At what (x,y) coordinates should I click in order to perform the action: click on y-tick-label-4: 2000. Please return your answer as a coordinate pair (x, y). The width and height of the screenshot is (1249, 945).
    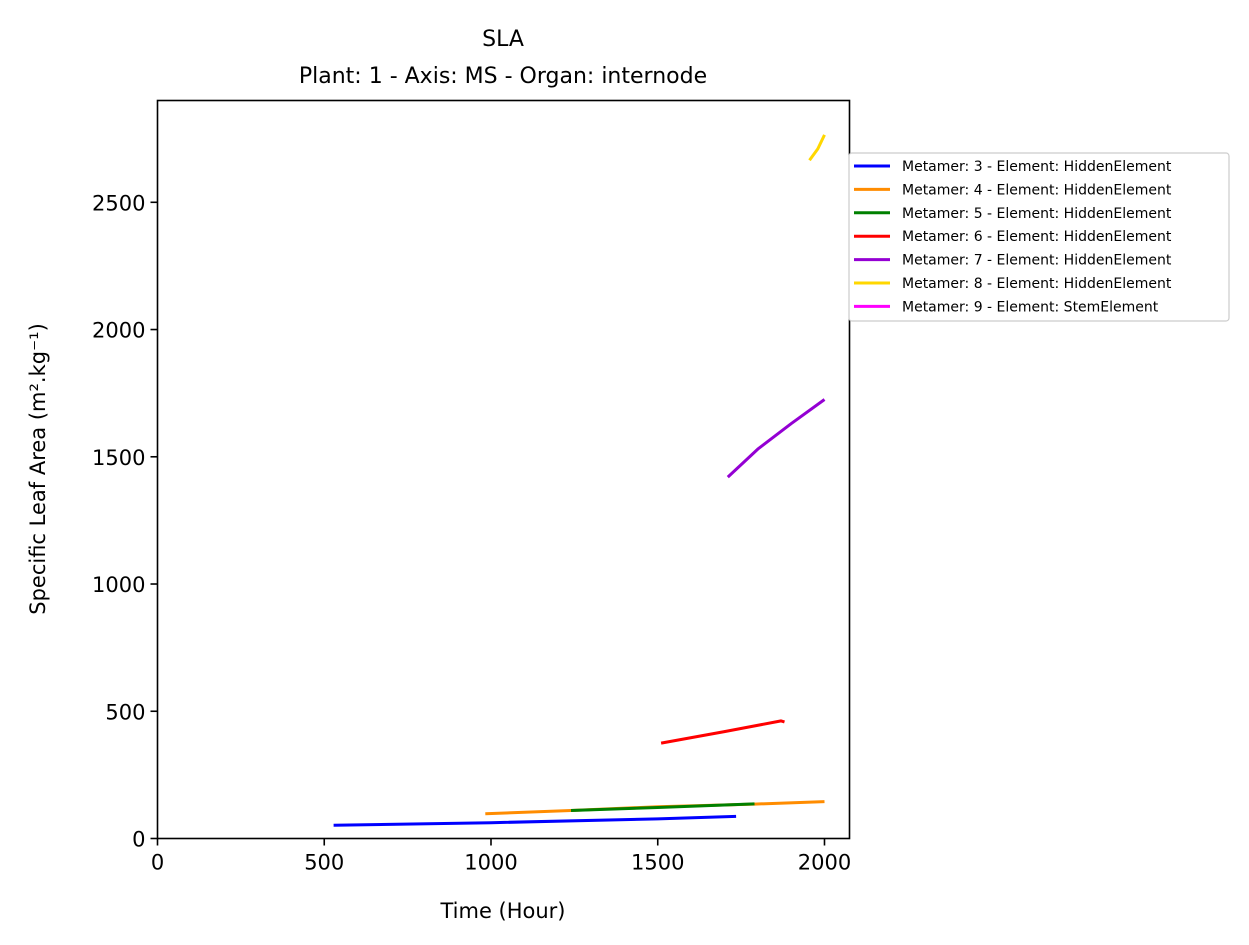
    Looking at the image, I should click on (118, 331).